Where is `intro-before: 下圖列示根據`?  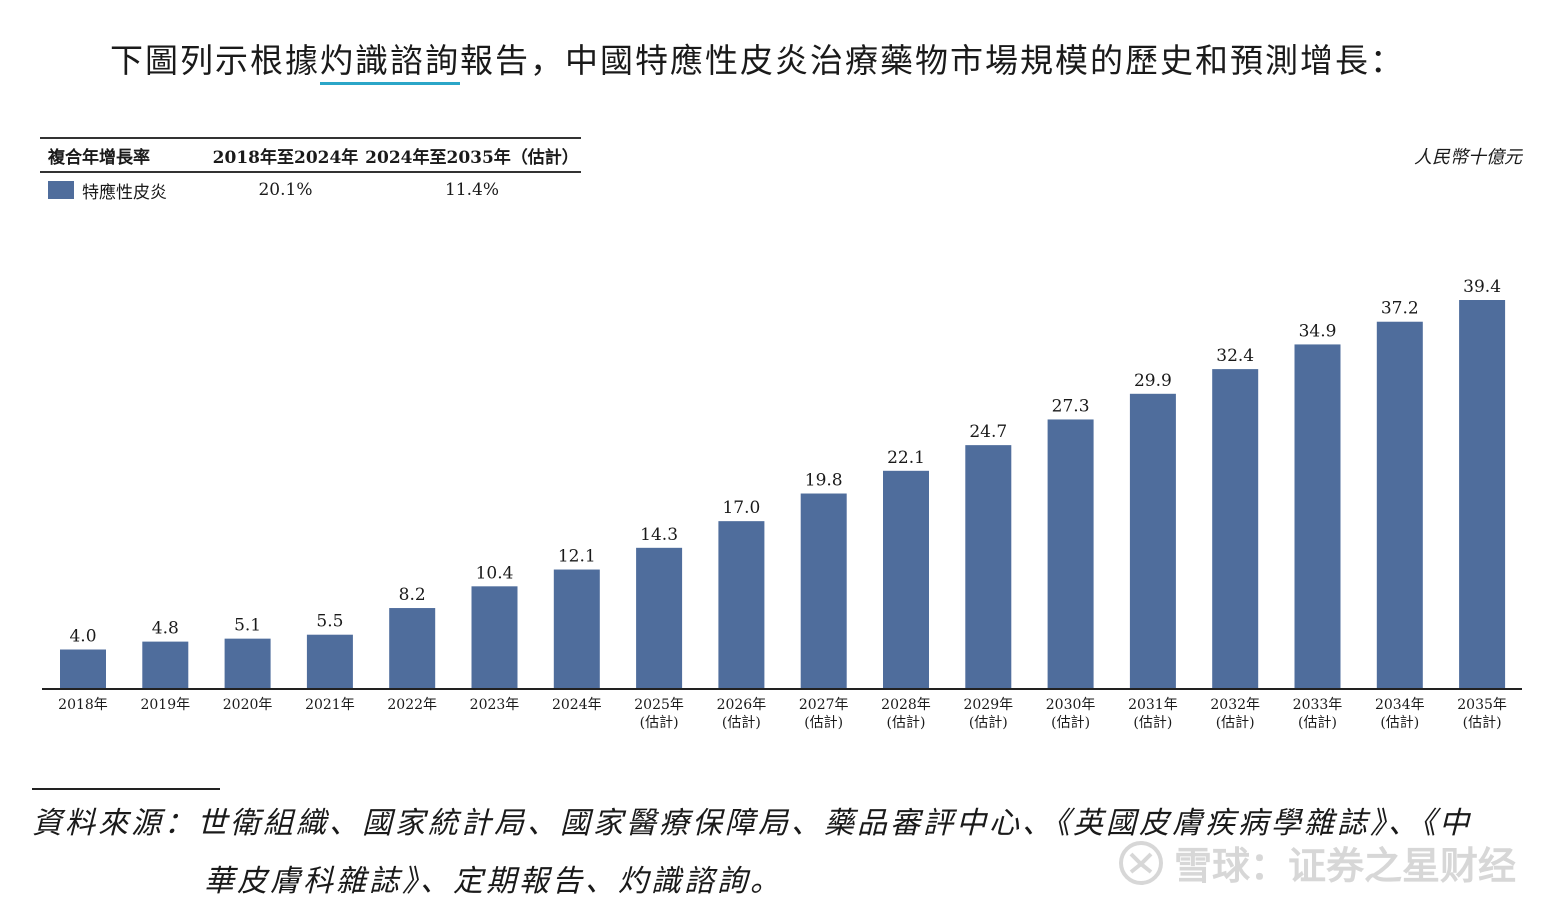
intro-before: 下圖列示根據 is located at coordinates (215, 60).